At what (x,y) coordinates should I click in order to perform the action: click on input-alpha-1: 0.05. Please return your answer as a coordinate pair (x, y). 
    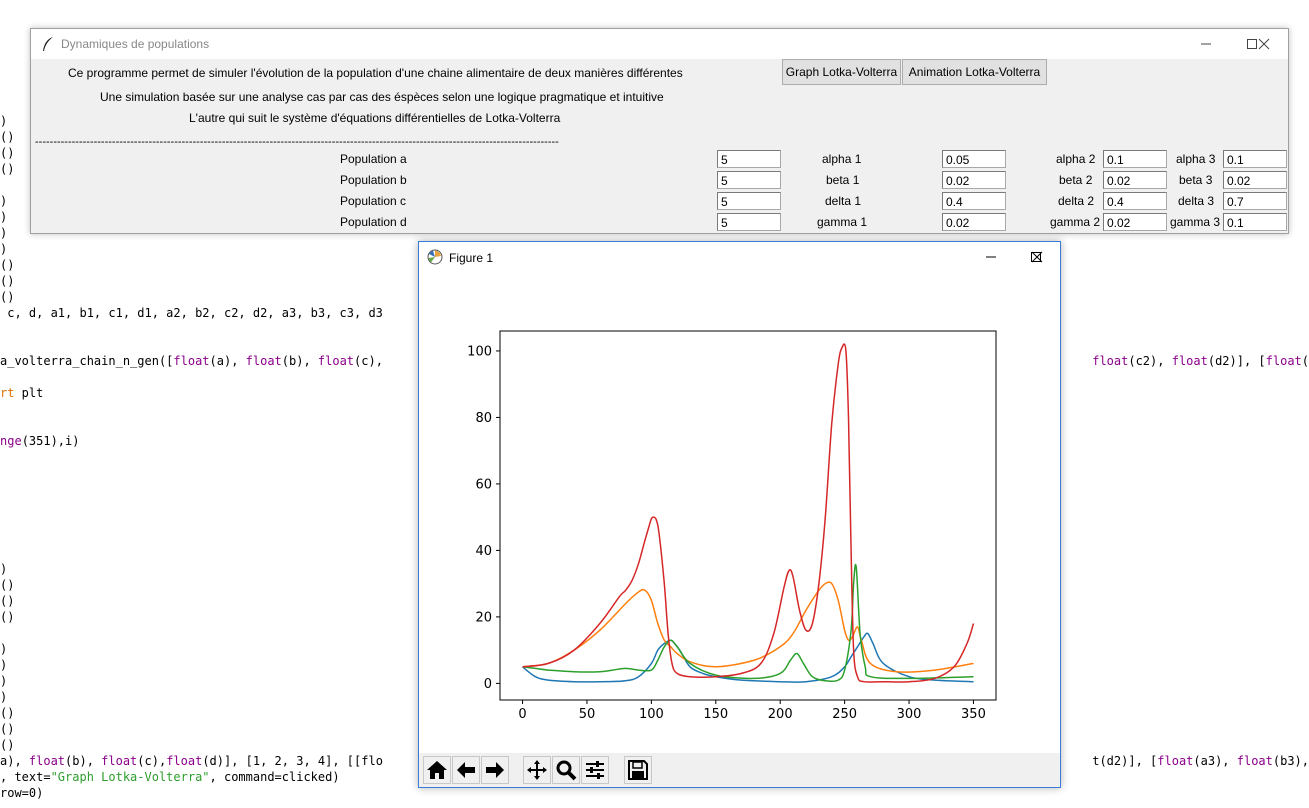
    Looking at the image, I should click on (974, 159).